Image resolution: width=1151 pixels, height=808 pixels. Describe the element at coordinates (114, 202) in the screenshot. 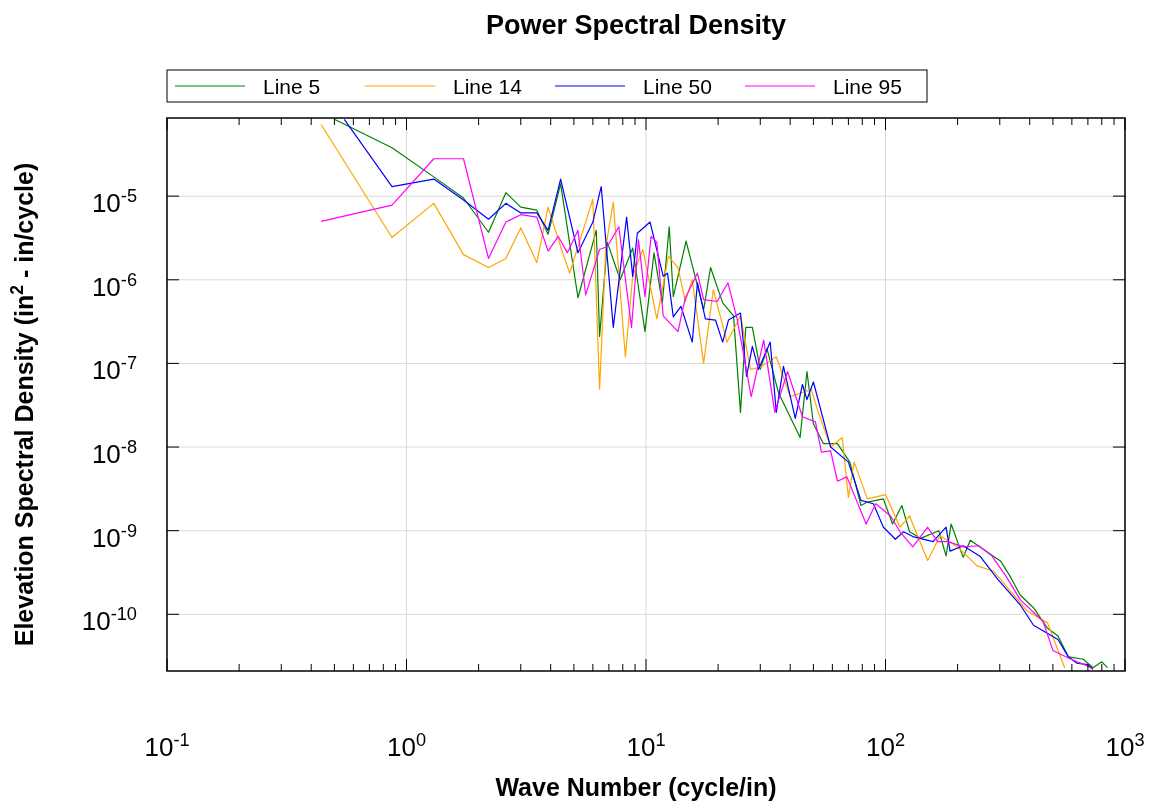

I see `y-tick-label: 10$^{-5}$` at that location.